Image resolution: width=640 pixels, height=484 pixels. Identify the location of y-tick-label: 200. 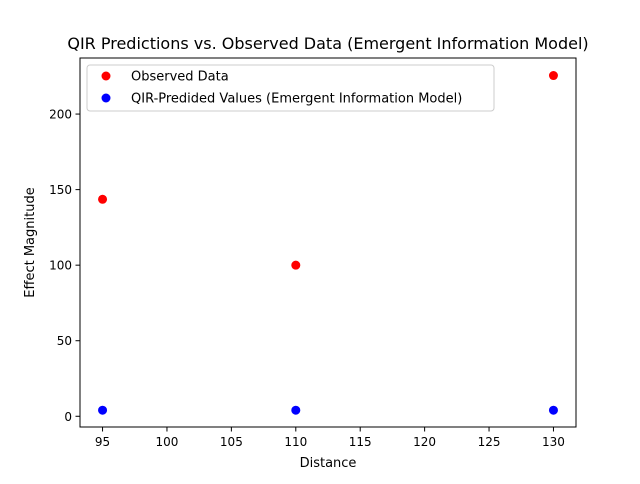
(60, 115).